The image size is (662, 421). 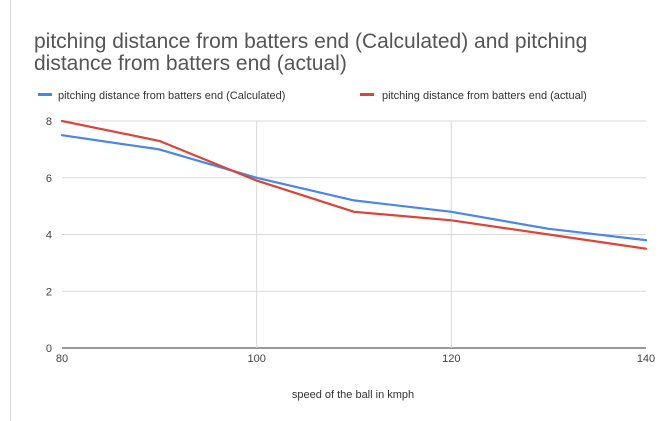 What do you see at coordinates (62, 359) in the screenshot?
I see `x-tick-label: 80` at bounding box center [62, 359].